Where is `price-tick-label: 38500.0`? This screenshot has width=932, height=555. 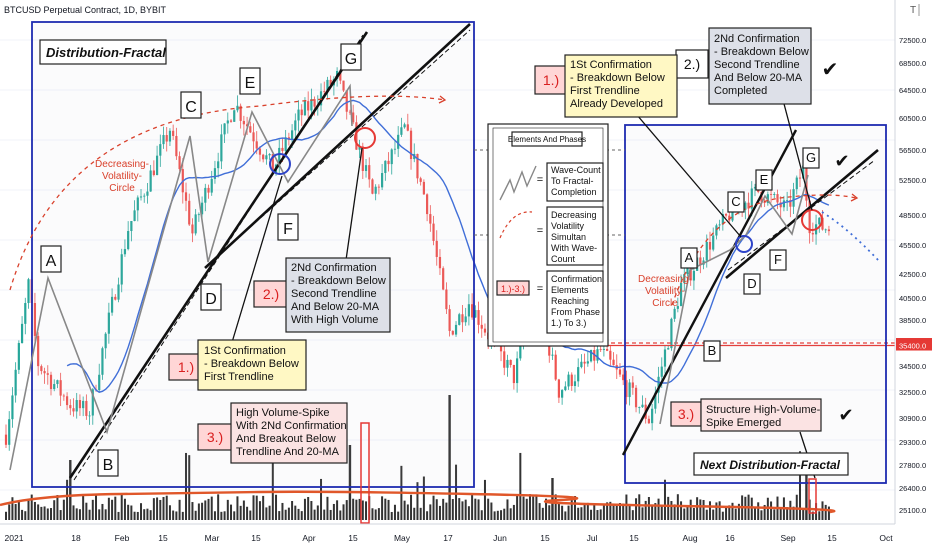 price-tick-label: 38500.0 is located at coordinates (912, 320).